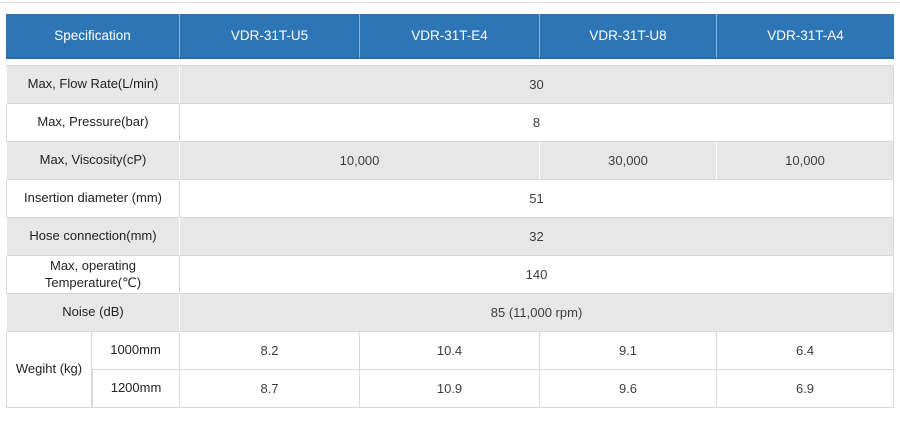 This screenshot has width=900, height=422. What do you see at coordinates (629, 351) in the screenshot?
I see `weight-1000mm-u8: 9.1` at bounding box center [629, 351].